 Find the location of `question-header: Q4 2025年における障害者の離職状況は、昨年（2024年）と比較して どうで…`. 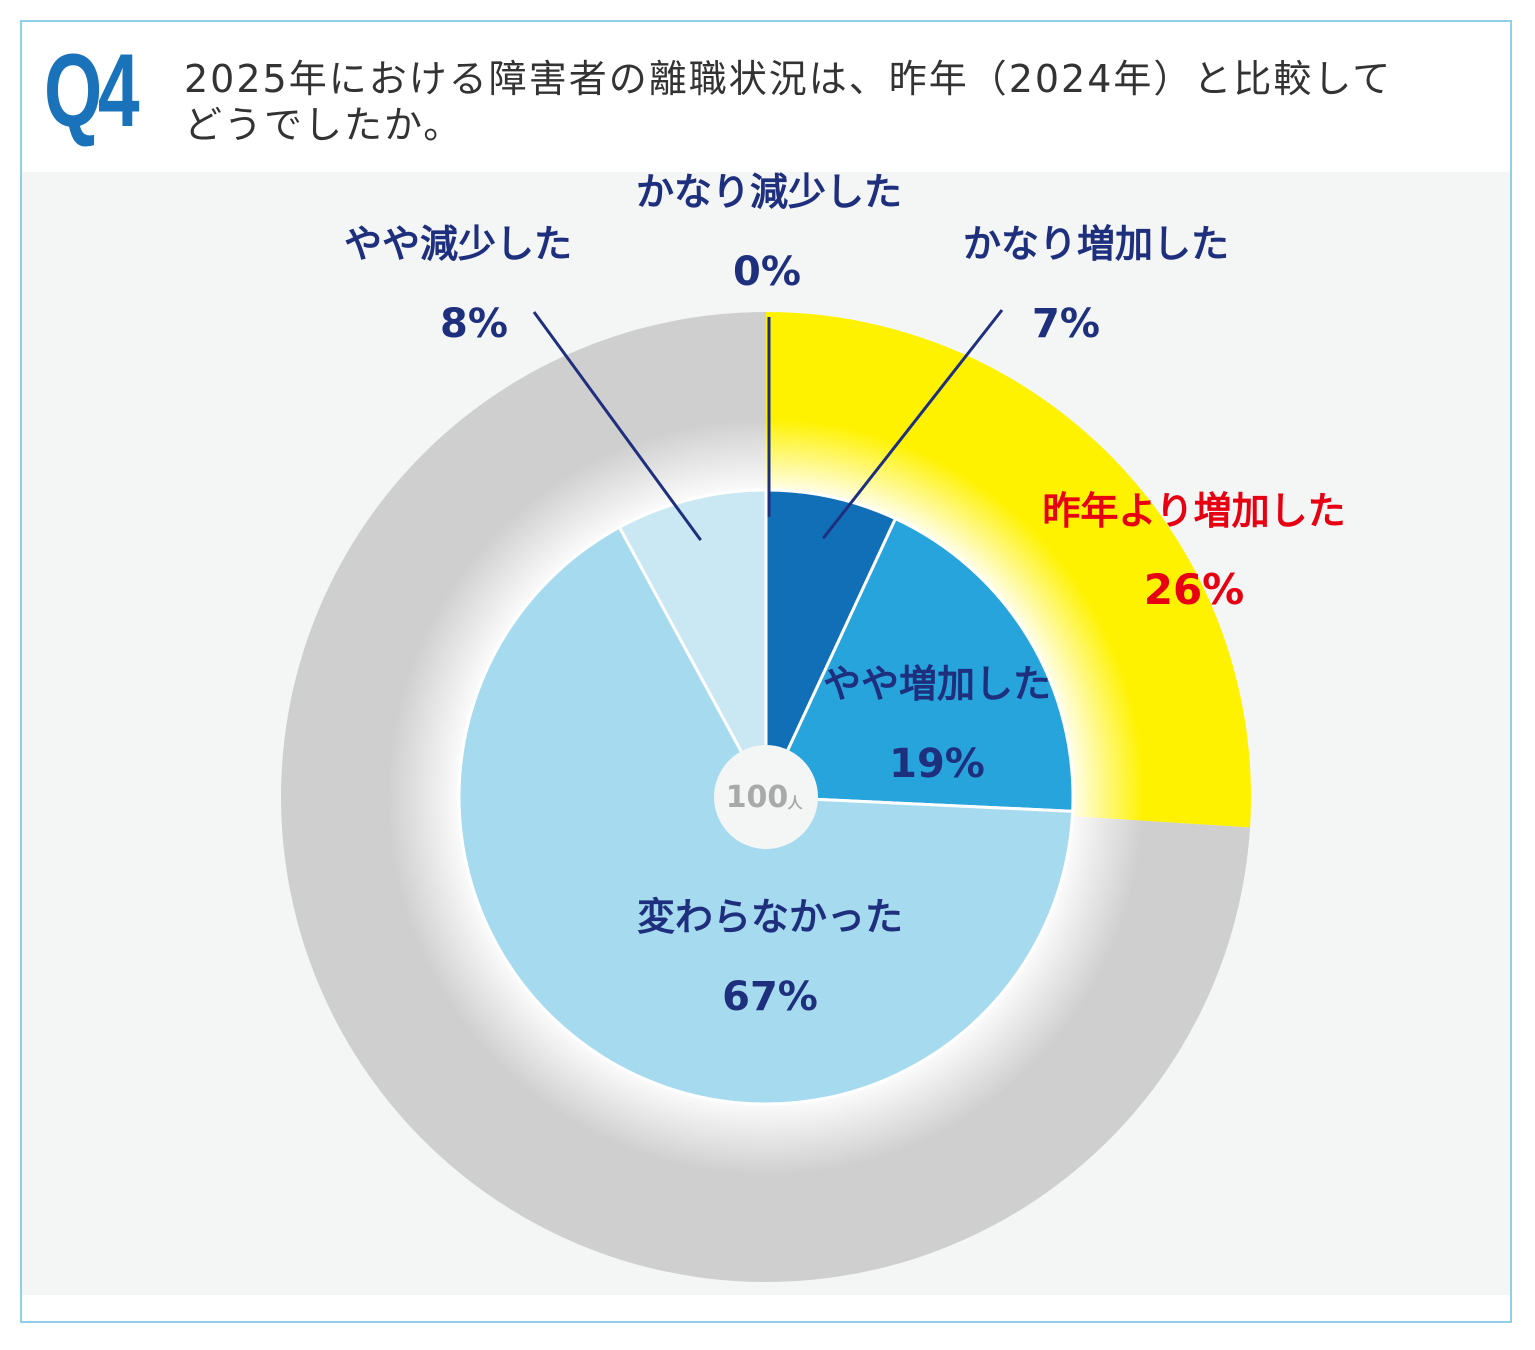

question-header: Q4 2025年における障害者の離職状況は、昨年（2024年）と比較して どうで… is located at coordinates (766, 97).